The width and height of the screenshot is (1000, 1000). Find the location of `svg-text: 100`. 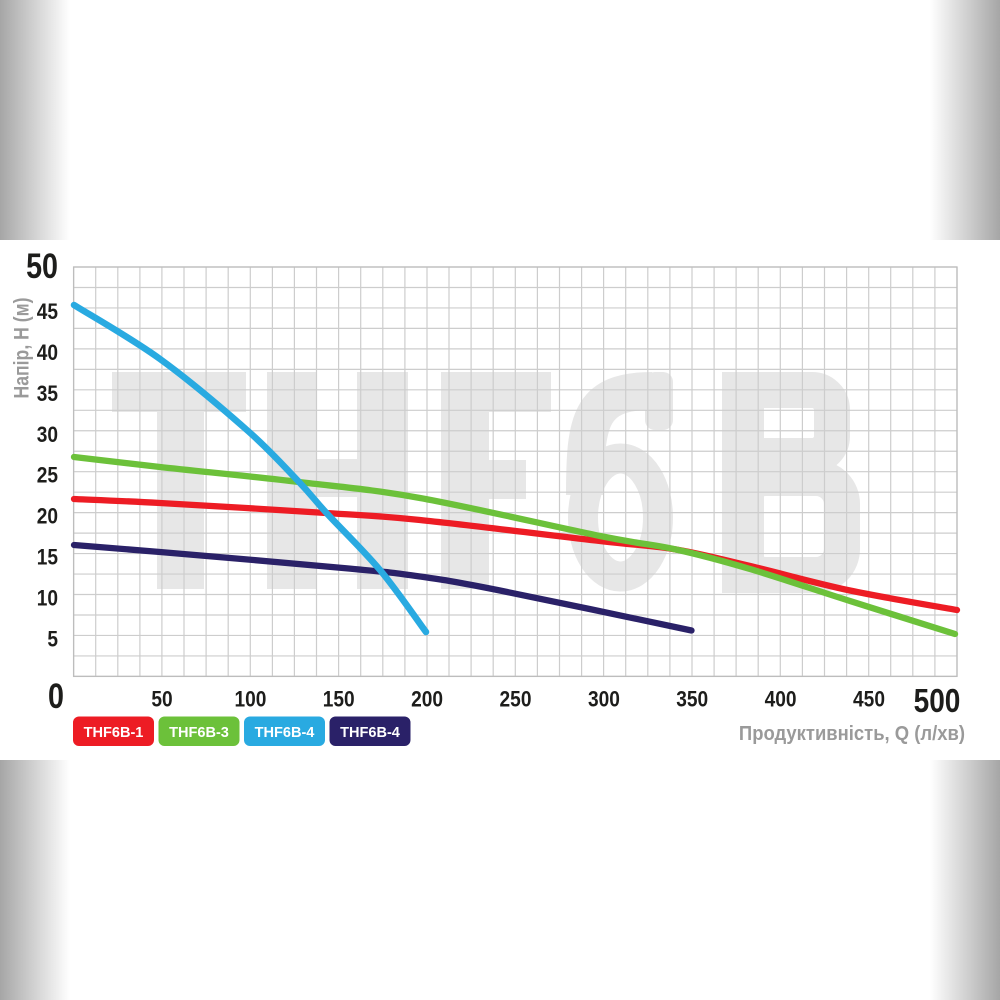

svg-text: 100 is located at coordinates (250, 699).